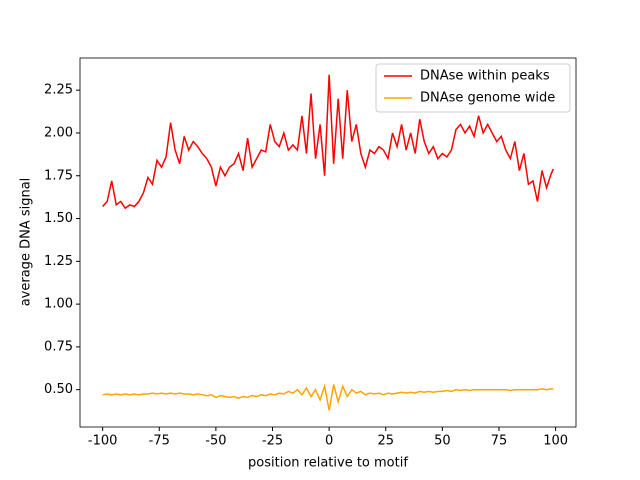 The image size is (640, 480). I want to click on y-tick-label: 0.50, so click(58, 389).